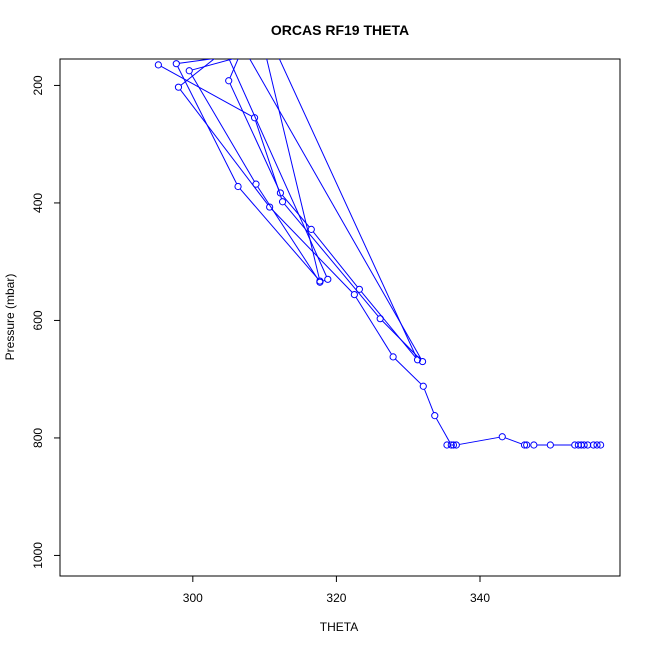 The image size is (650, 650). Describe the element at coordinates (38, 320) in the screenshot. I see `y-tick-label: 600` at that location.